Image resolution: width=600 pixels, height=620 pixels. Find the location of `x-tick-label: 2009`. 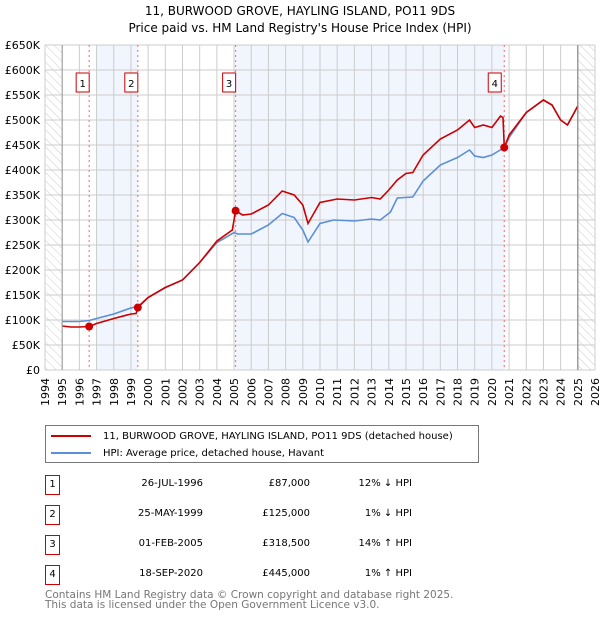

x-tick-label: 2009 is located at coordinates (303, 392).